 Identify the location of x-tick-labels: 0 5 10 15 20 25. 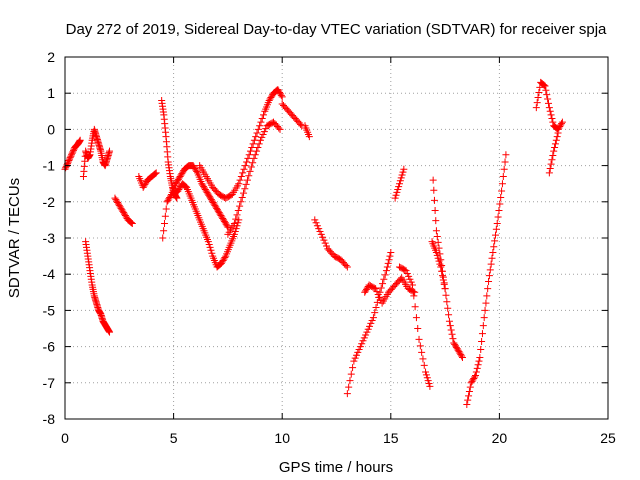
(338, 438).